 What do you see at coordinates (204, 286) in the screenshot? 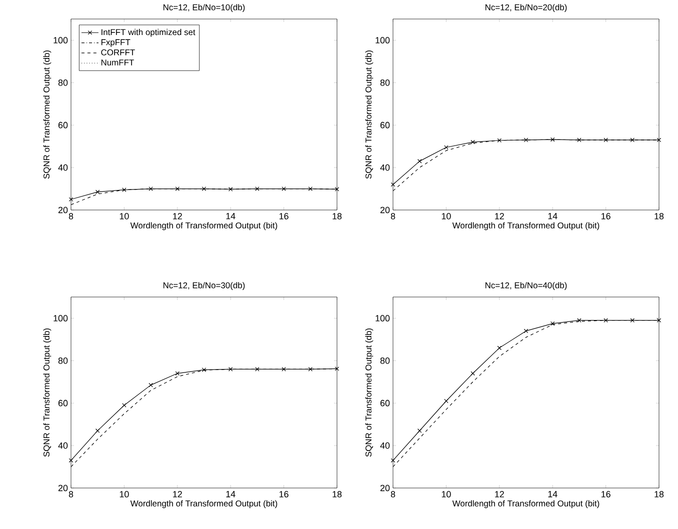
I see `chart-title: Nc=12, Eb/No=30(db)` at bounding box center [204, 286].